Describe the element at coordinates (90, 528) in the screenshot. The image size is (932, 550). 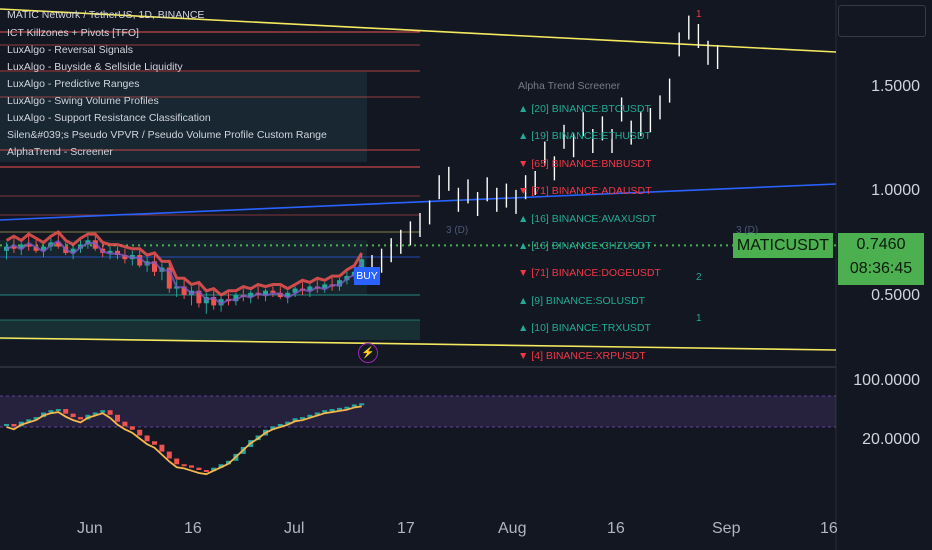
I see `x-tick: Jun` at that location.